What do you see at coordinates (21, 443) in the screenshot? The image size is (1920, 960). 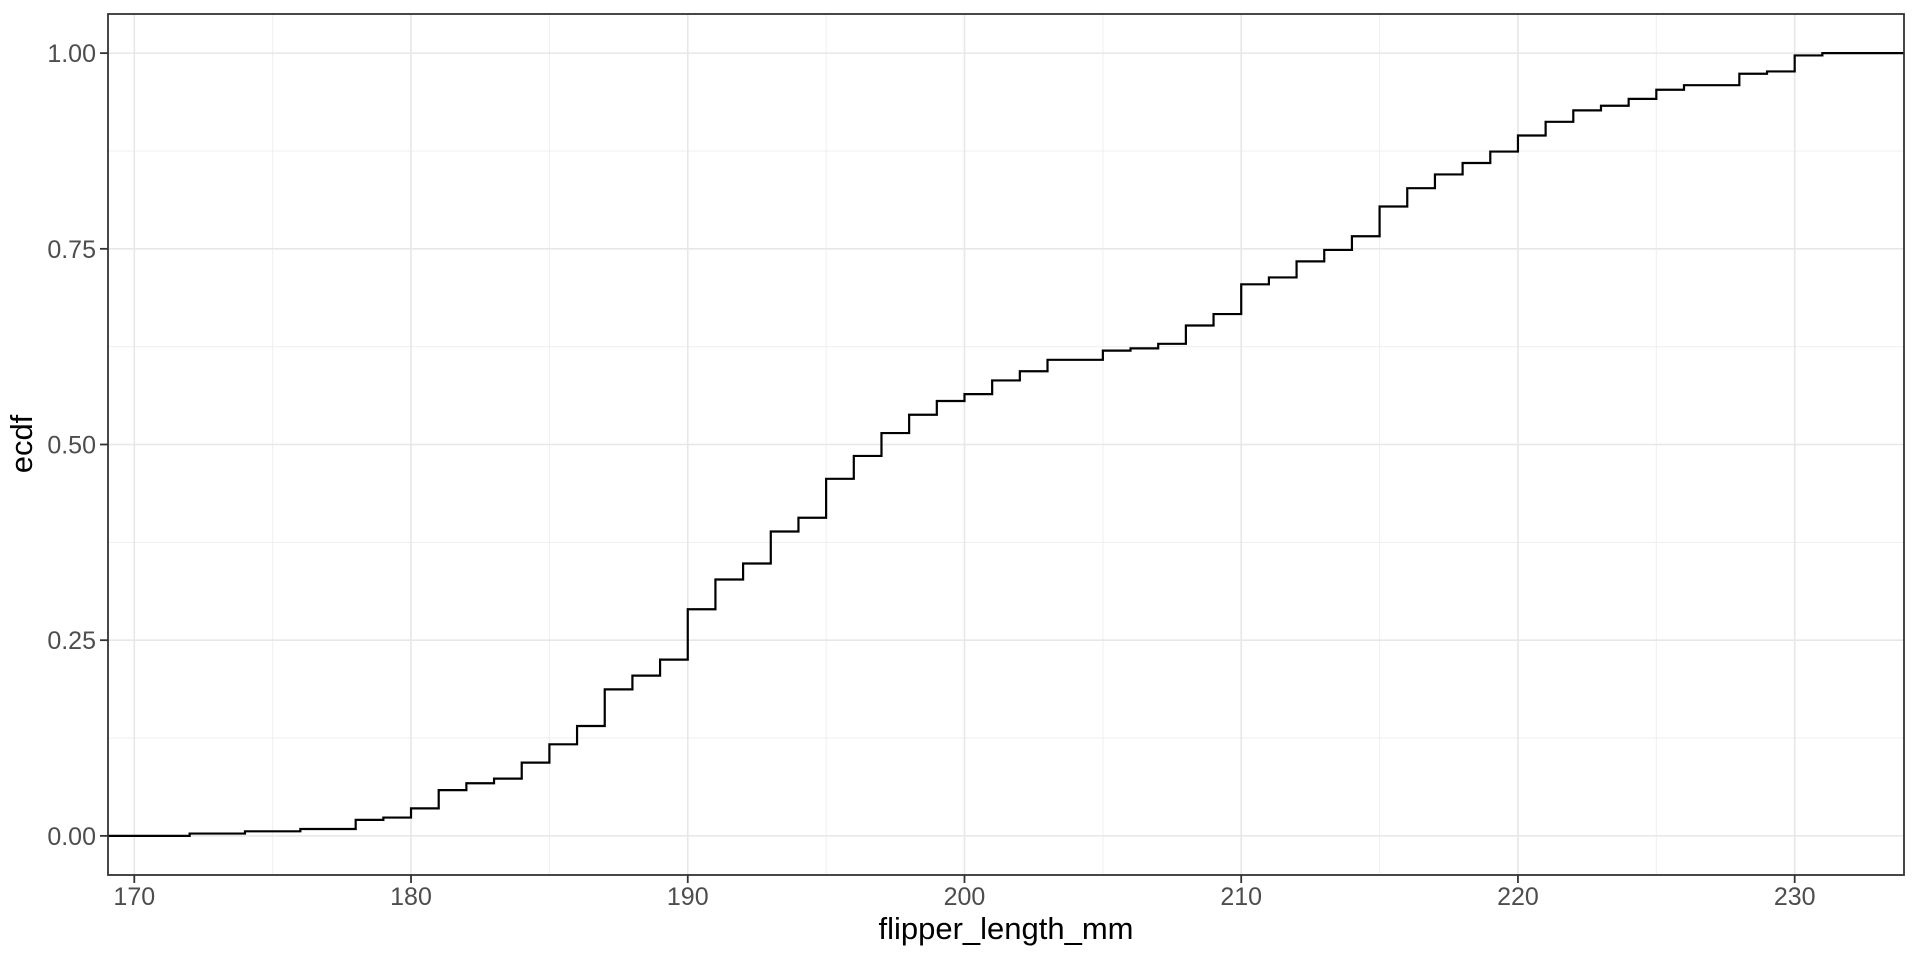 I see `y-axis-title: ecdf` at bounding box center [21, 443].